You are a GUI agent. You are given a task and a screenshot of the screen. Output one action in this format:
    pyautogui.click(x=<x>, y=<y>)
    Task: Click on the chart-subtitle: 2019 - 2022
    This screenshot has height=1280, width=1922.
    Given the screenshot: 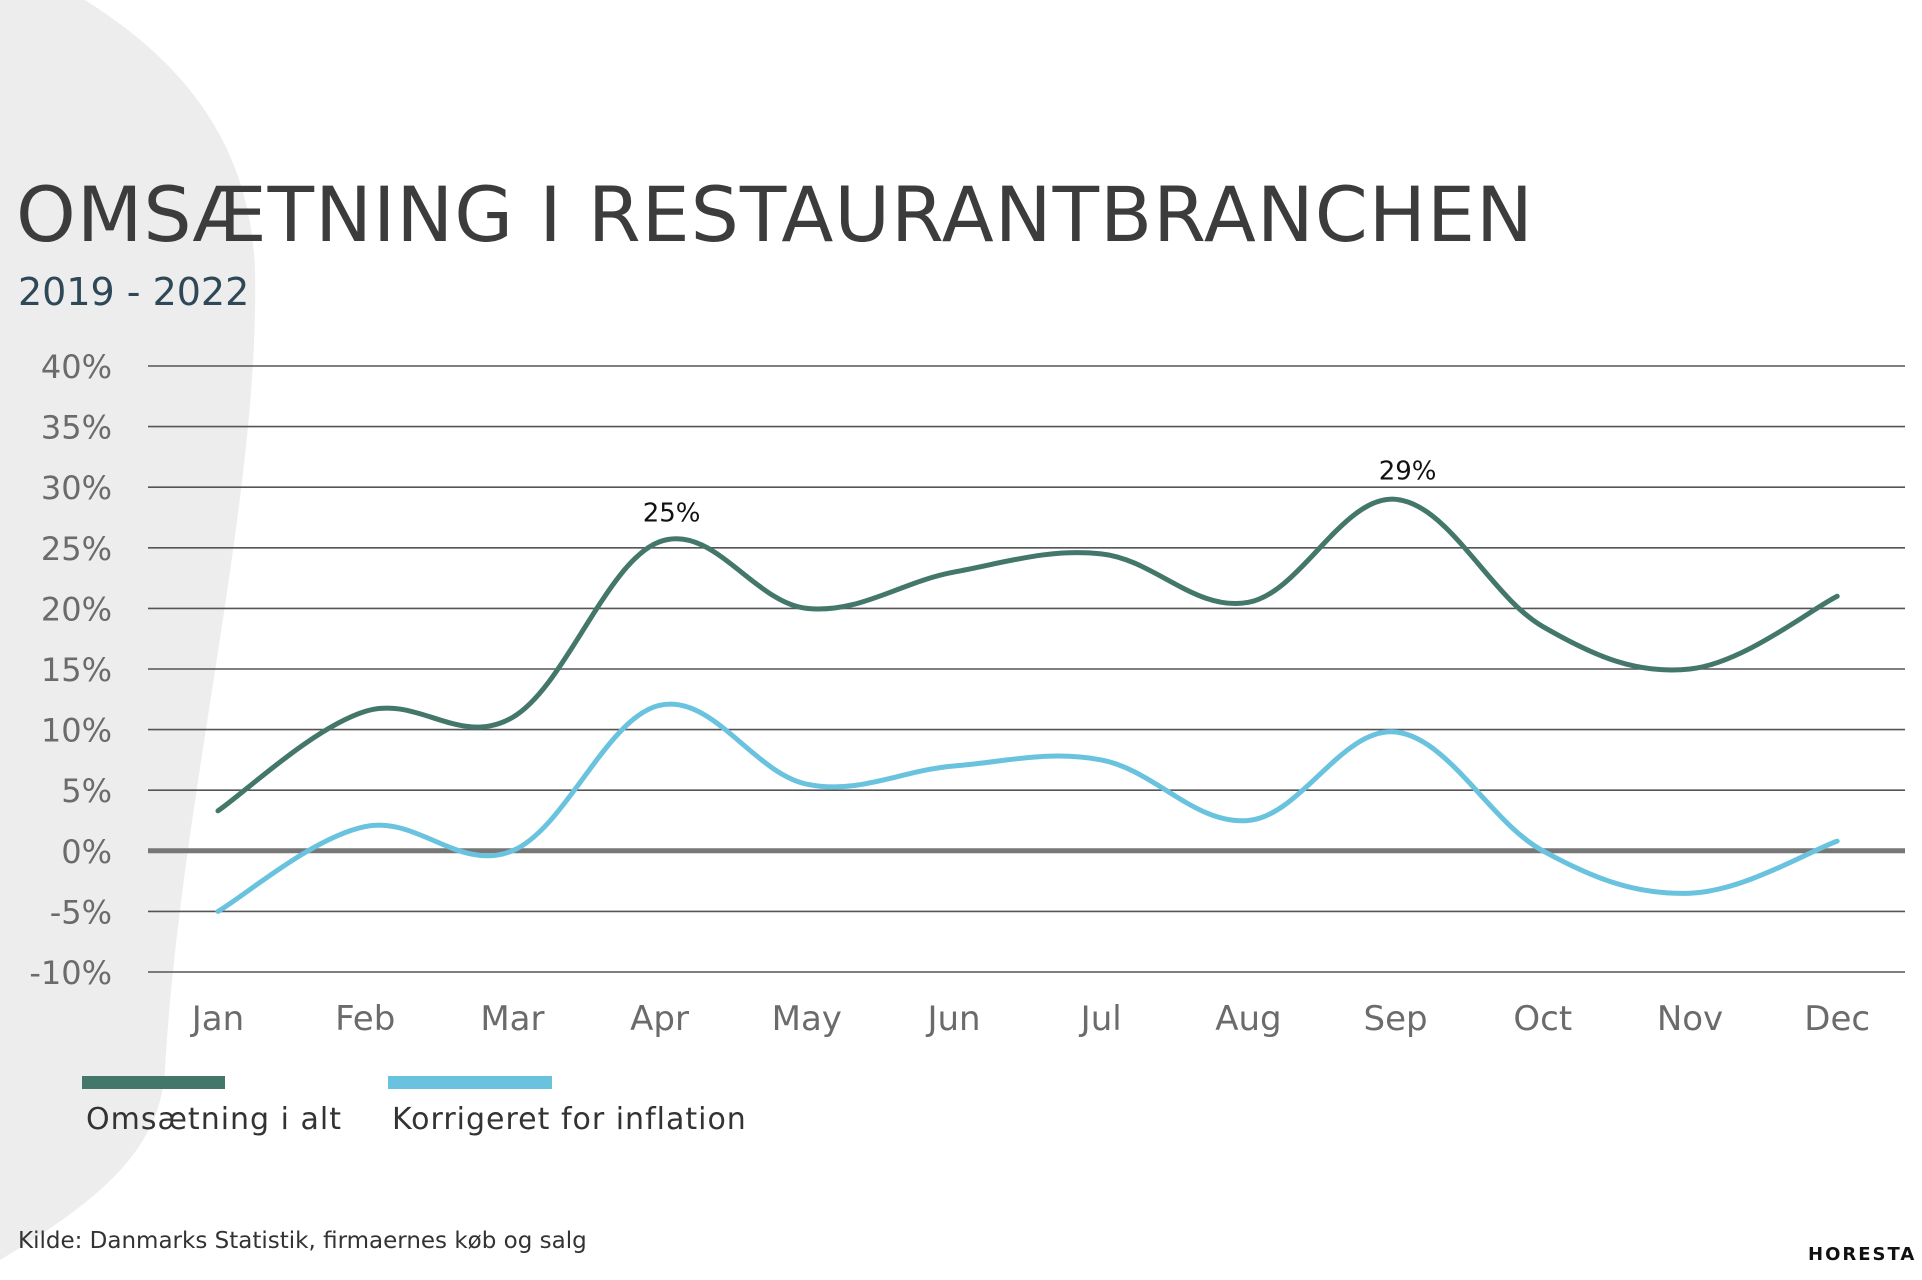 What is the action you would take?
    pyautogui.click(x=134, y=292)
    